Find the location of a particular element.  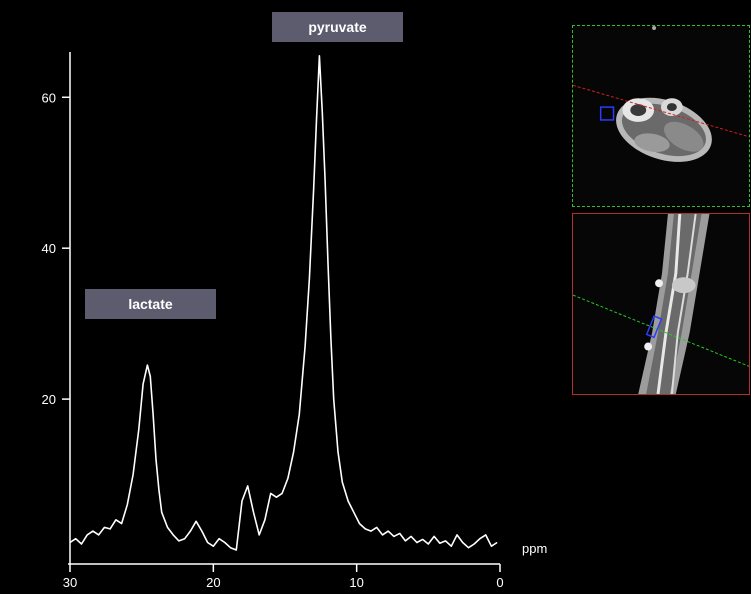

x-axis-unit-label: ppm is located at coordinates (534, 548).